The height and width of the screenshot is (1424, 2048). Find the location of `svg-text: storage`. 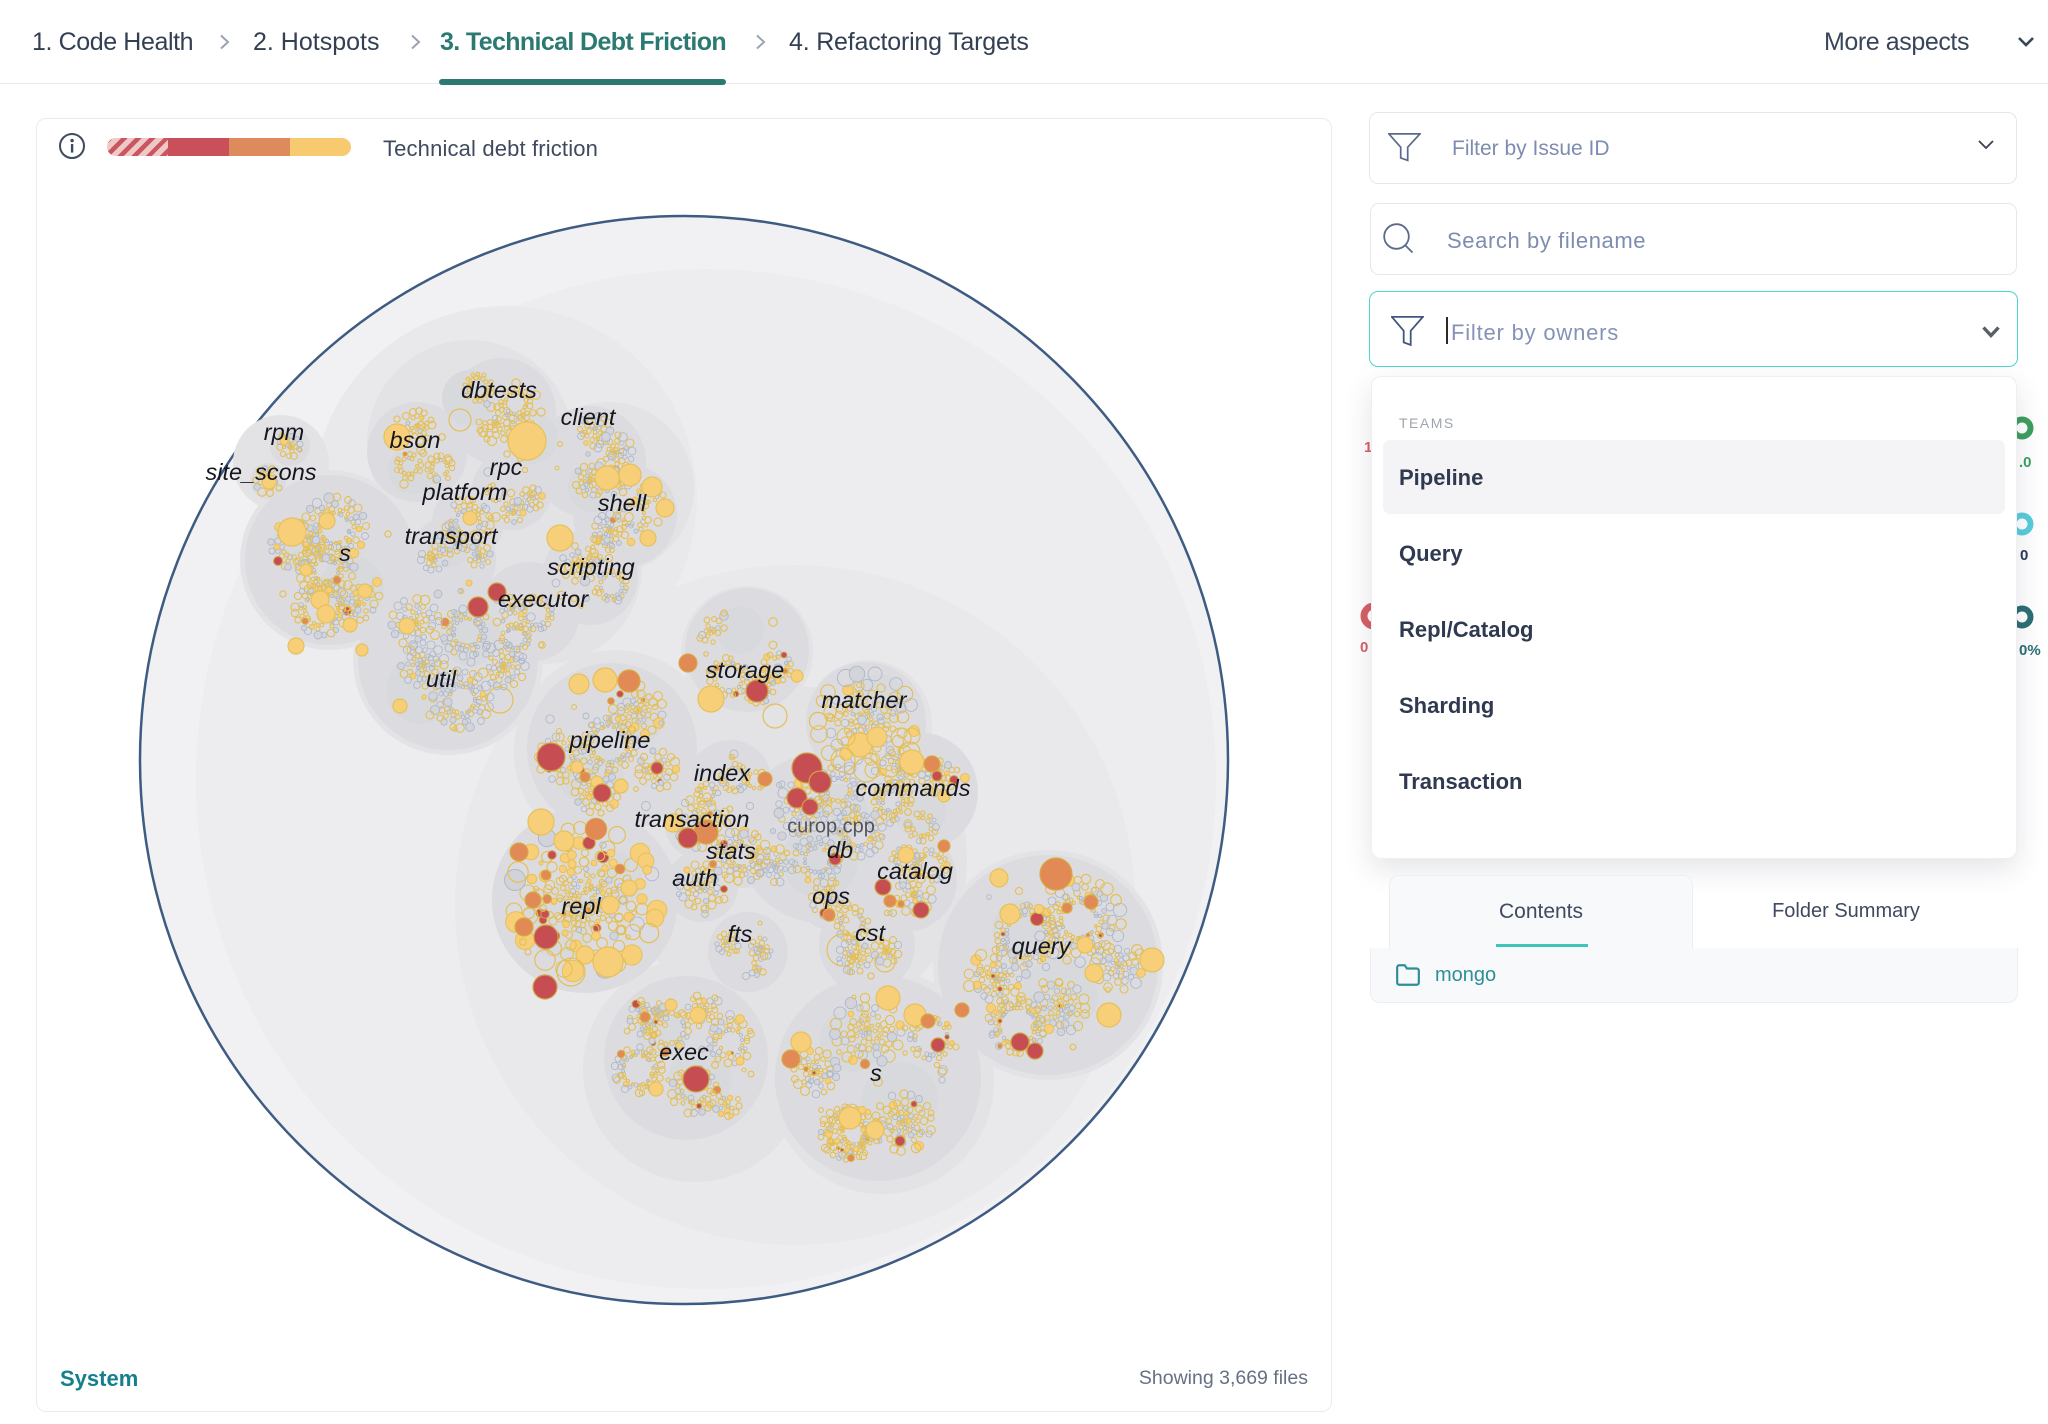

svg-text: storage is located at coordinates (745, 670).